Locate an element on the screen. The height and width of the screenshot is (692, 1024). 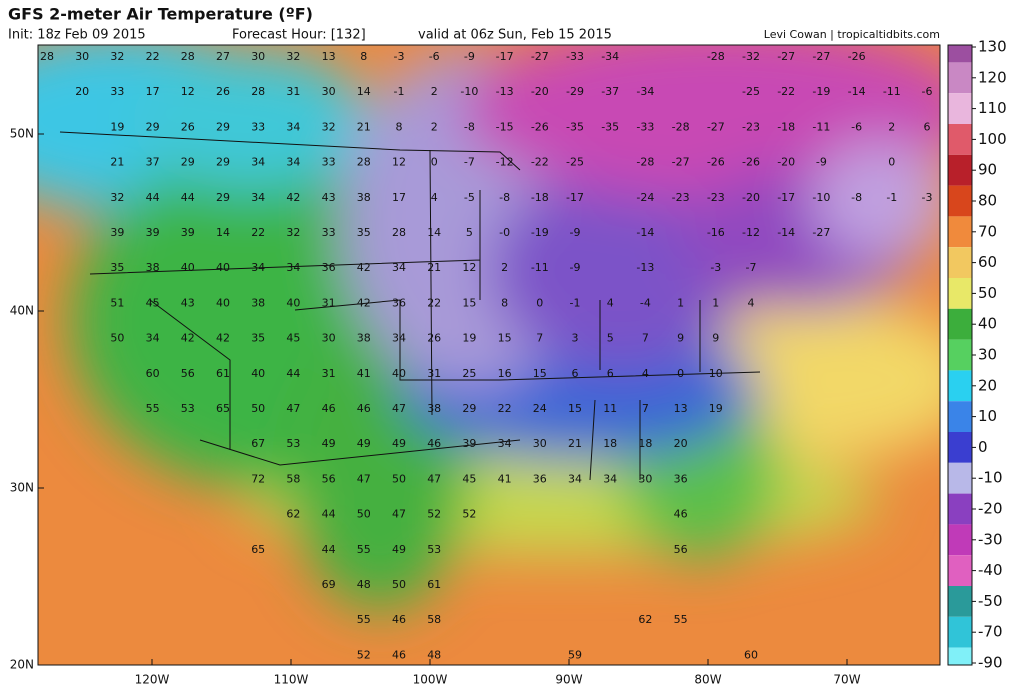
colorbar-label: 110 is located at coordinates (992, 108).